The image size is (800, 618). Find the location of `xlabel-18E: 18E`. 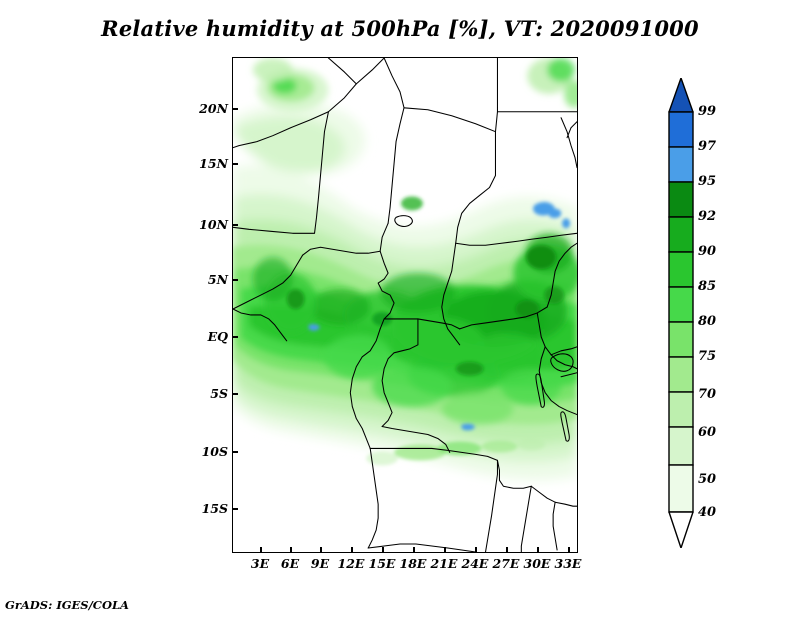

xlabel-18E: 18E is located at coordinates (413, 563).